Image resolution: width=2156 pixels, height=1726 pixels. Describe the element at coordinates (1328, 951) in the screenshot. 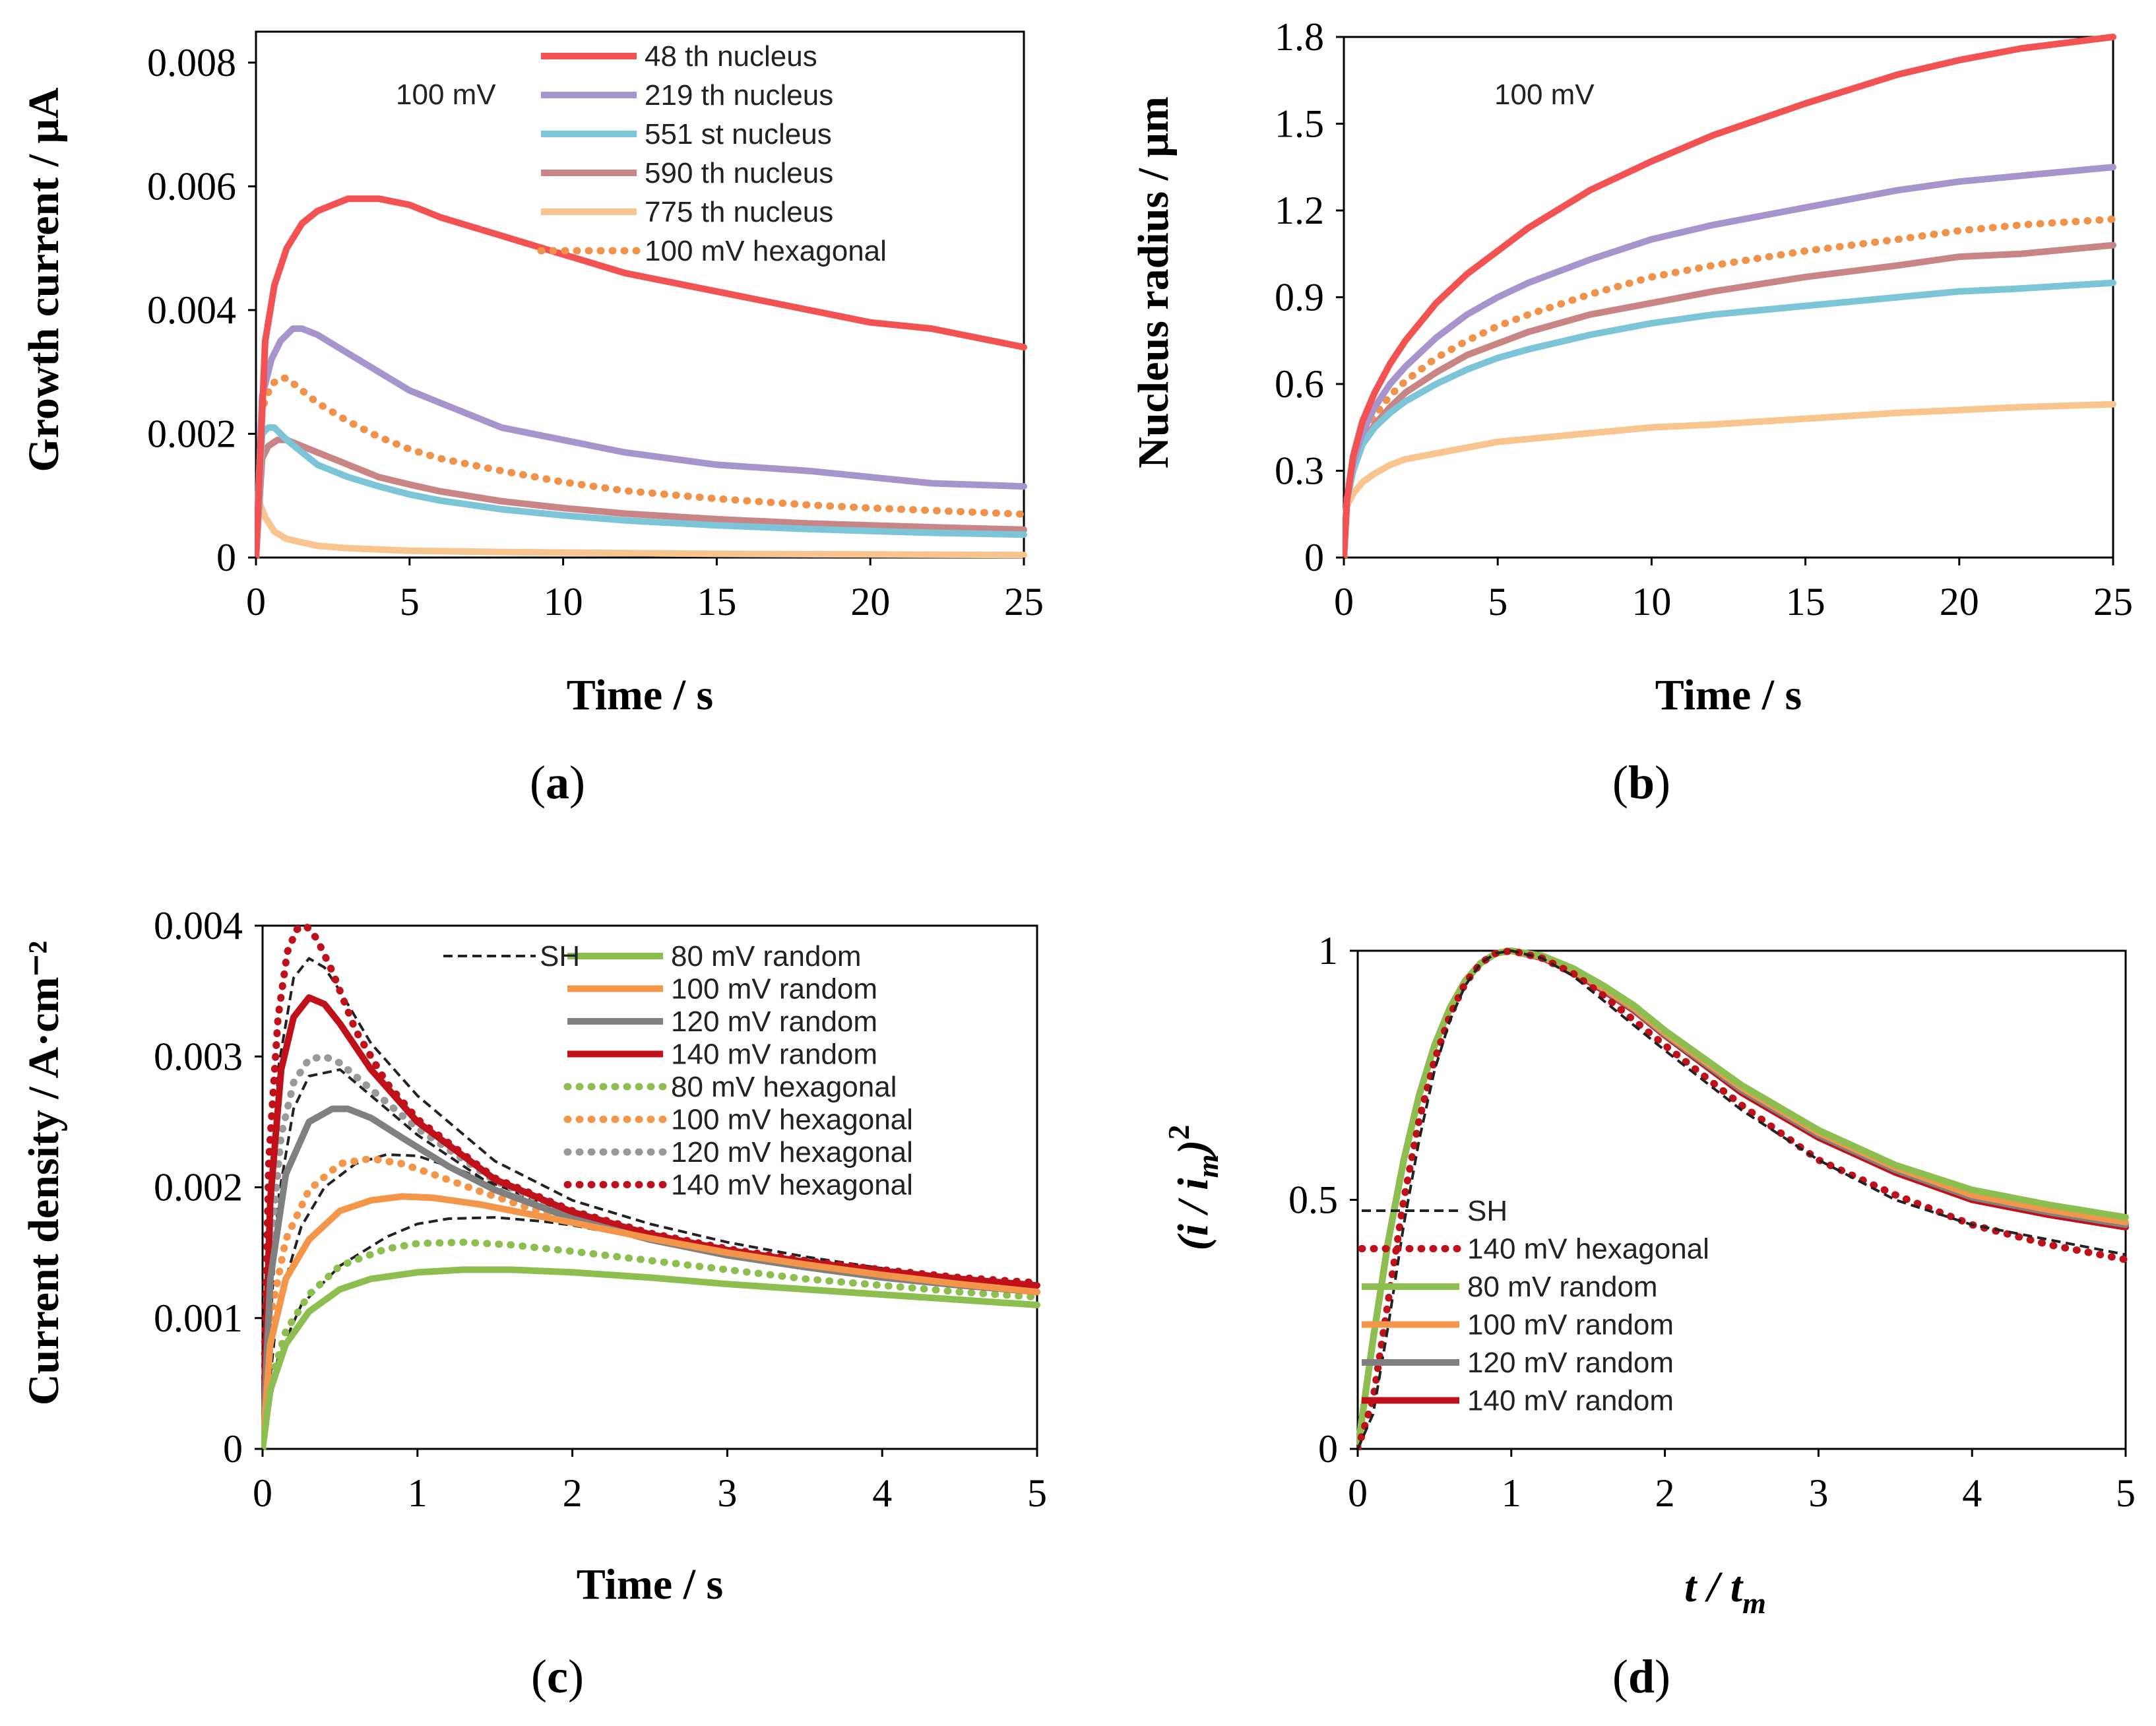

I see `y-tick-label: 1` at that location.